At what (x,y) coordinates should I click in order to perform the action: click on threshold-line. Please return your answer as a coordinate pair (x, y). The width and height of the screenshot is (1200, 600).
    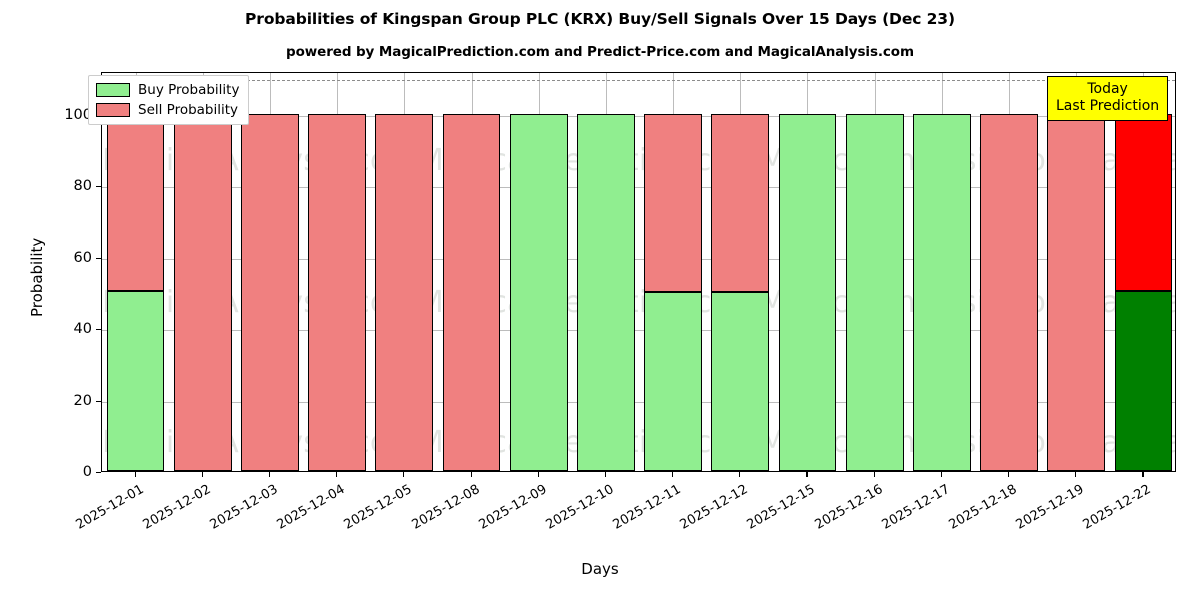
    Looking at the image, I should click on (638, 81).